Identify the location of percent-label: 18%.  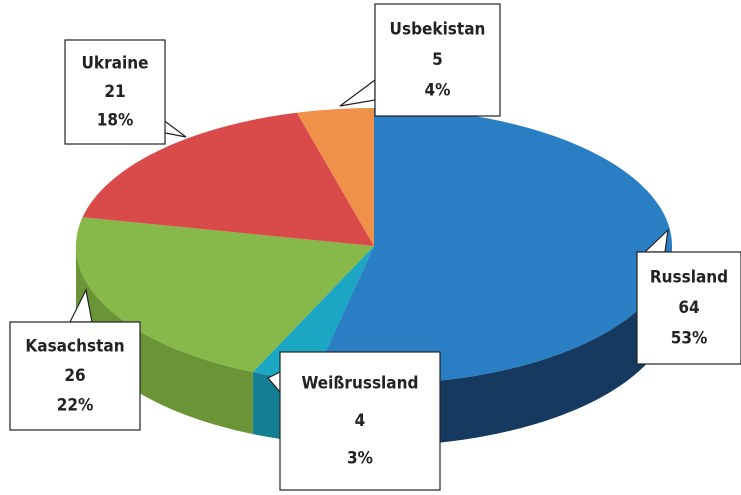
(115, 120).